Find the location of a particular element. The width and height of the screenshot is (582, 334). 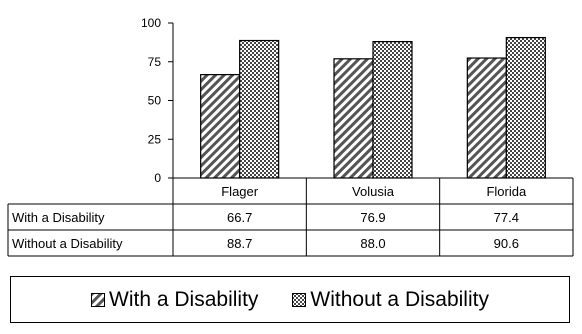

bar-without-disability-florida is located at coordinates (525, 107).